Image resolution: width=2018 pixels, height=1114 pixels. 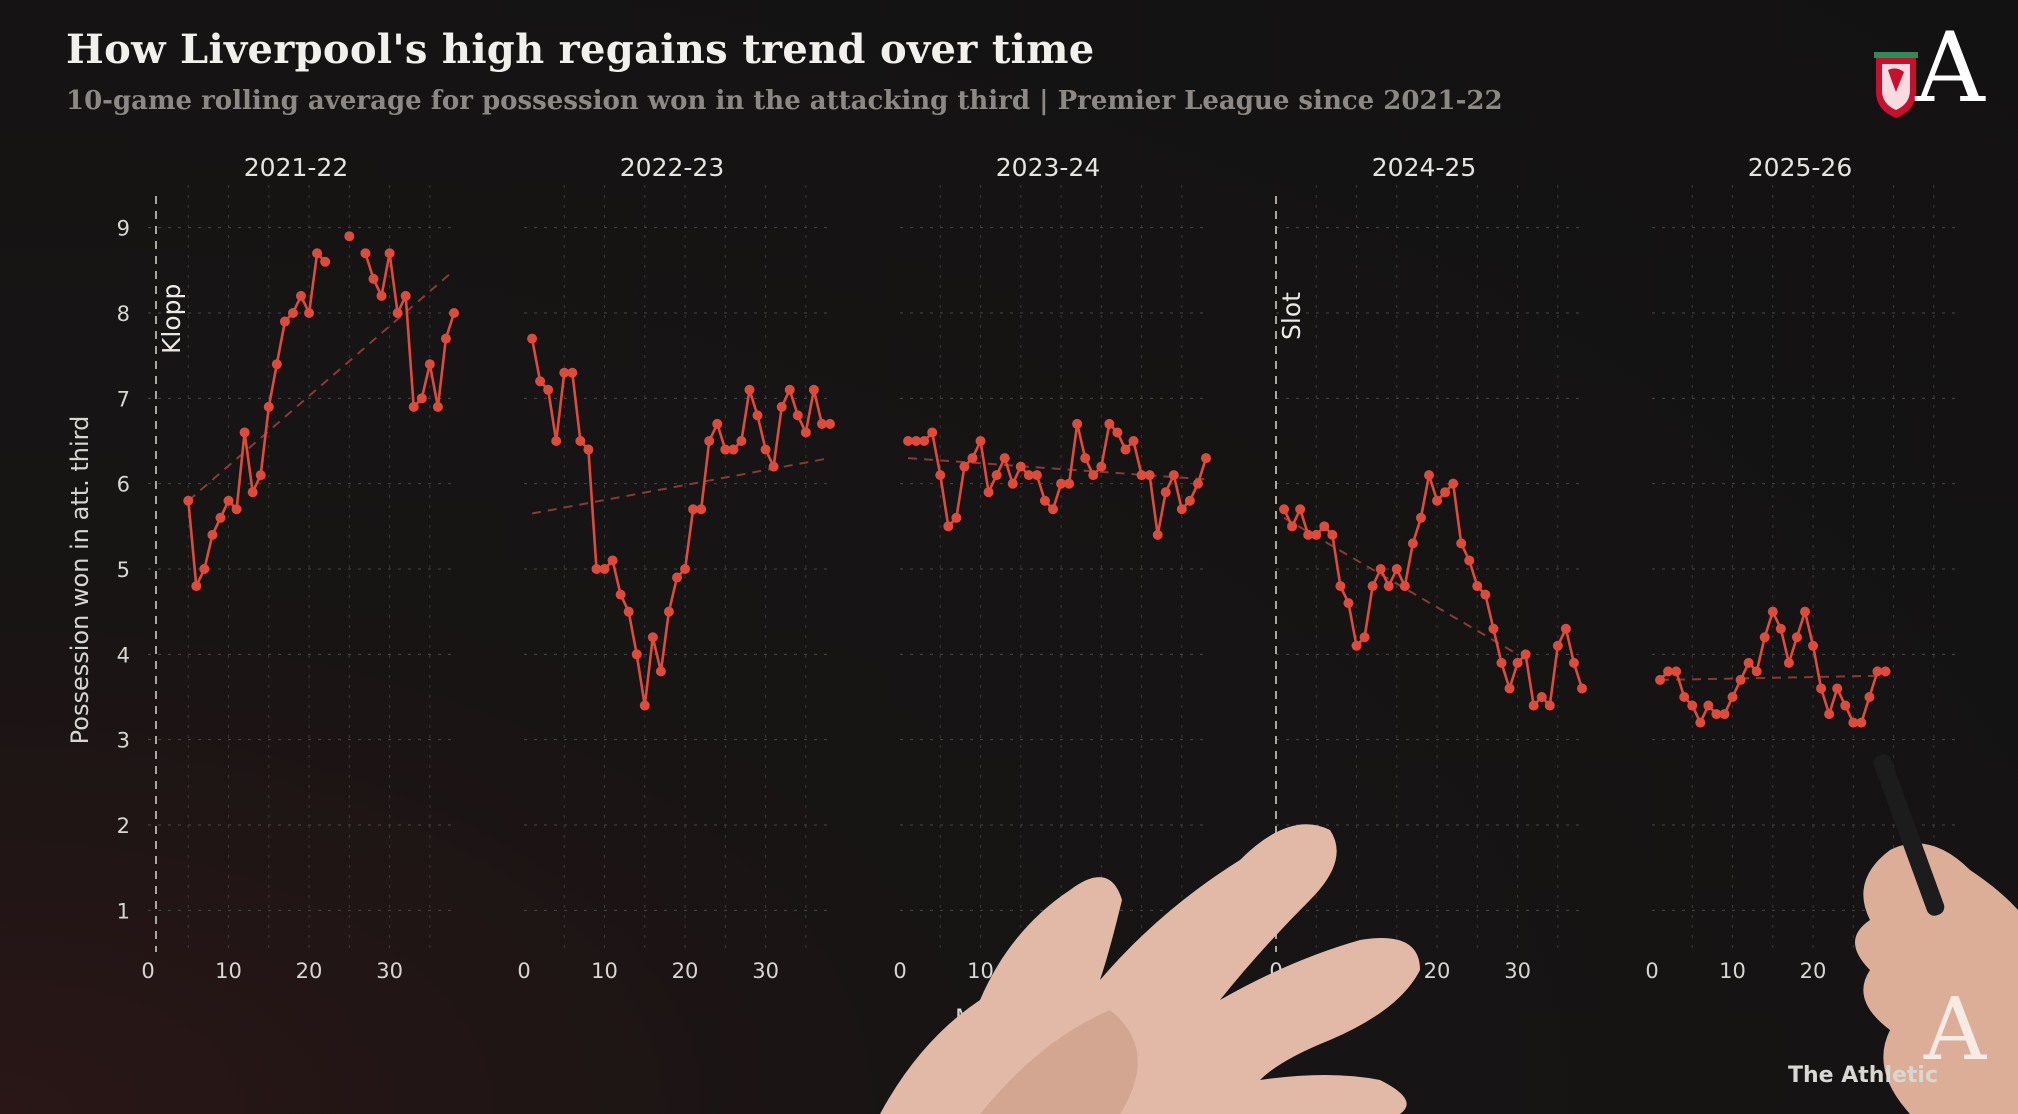 What do you see at coordinates (147, 971) in the screenshot?
I see `x-tick-label: 0` at bounding box center [147, 971].